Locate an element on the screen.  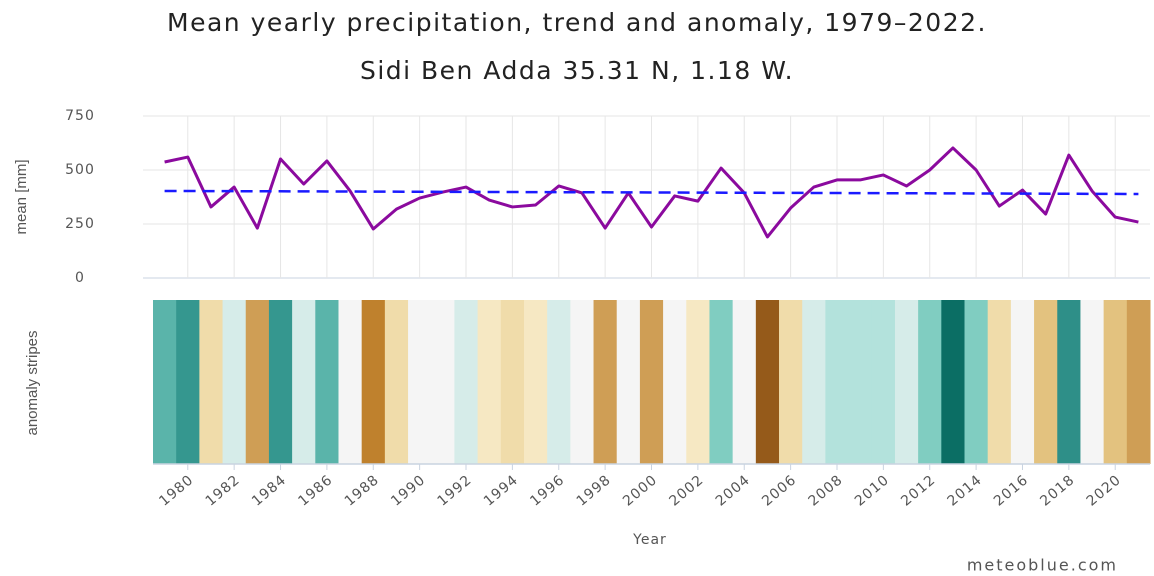
x-tick-label: 2020 is located at coordinates (1104, 491).